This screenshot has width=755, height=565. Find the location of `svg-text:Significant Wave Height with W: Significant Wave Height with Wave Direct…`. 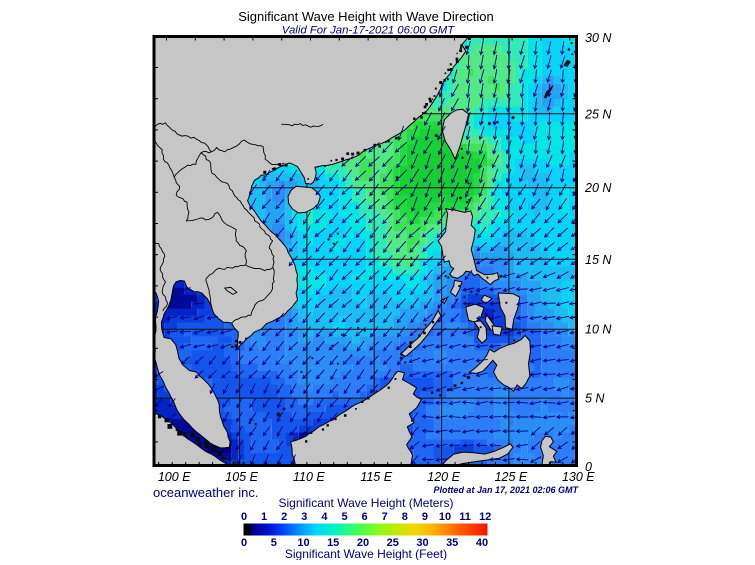

svg-text:Significant Wave Height with W: Significant Wave Height with Wave Direct… is located at coordinates (366, 16).